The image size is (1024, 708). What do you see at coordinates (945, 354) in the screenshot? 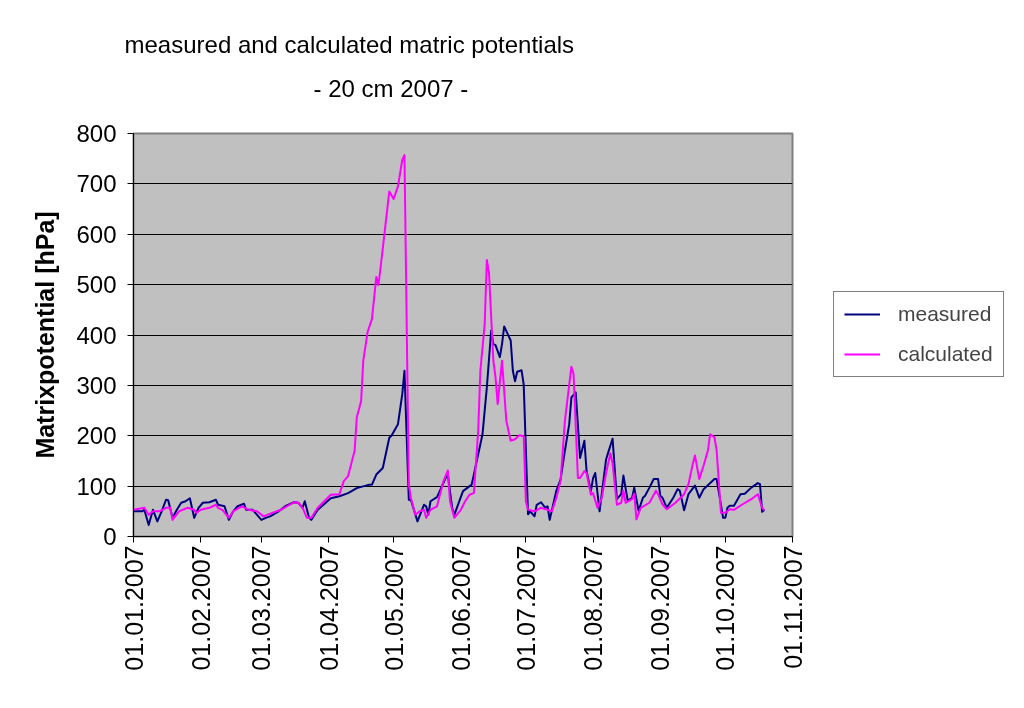
I see `legend-label: calculated` at bounding box center [945, 354].